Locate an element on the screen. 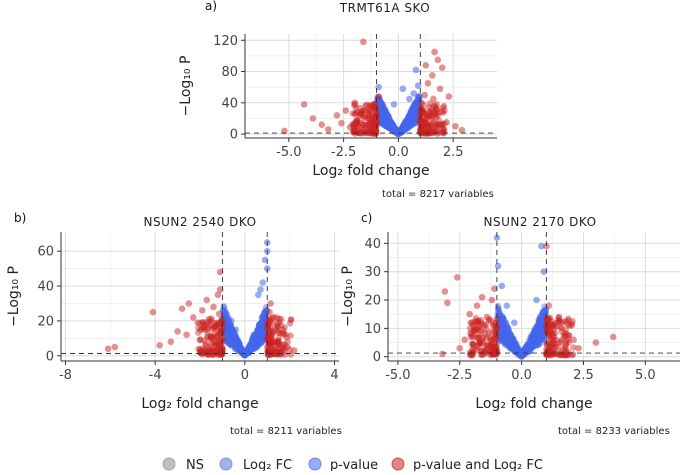 The image size is (685, 475). y-tick-label: 60 is located at coordinates (45, 252).